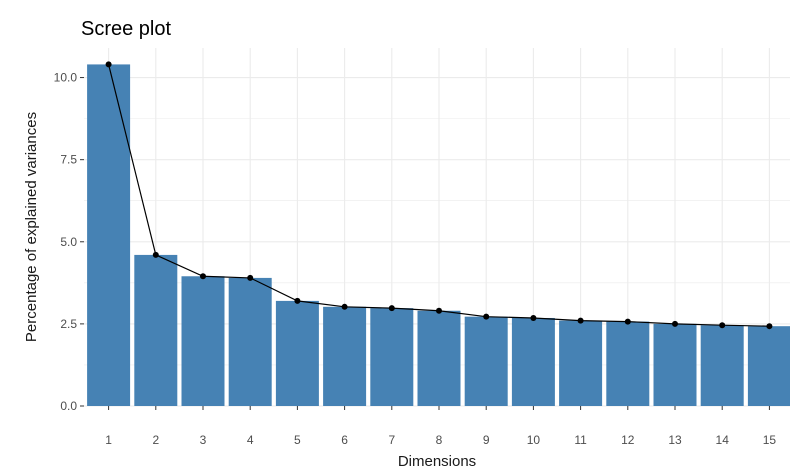 The image size is (790, 470). What do you see at coordinates (440, 426) in the screenshot?
I see `x-axis: 1 2 3 4 5 6 7 8 9 10 11 12 13 14 15` at bounding box center [440, 426].